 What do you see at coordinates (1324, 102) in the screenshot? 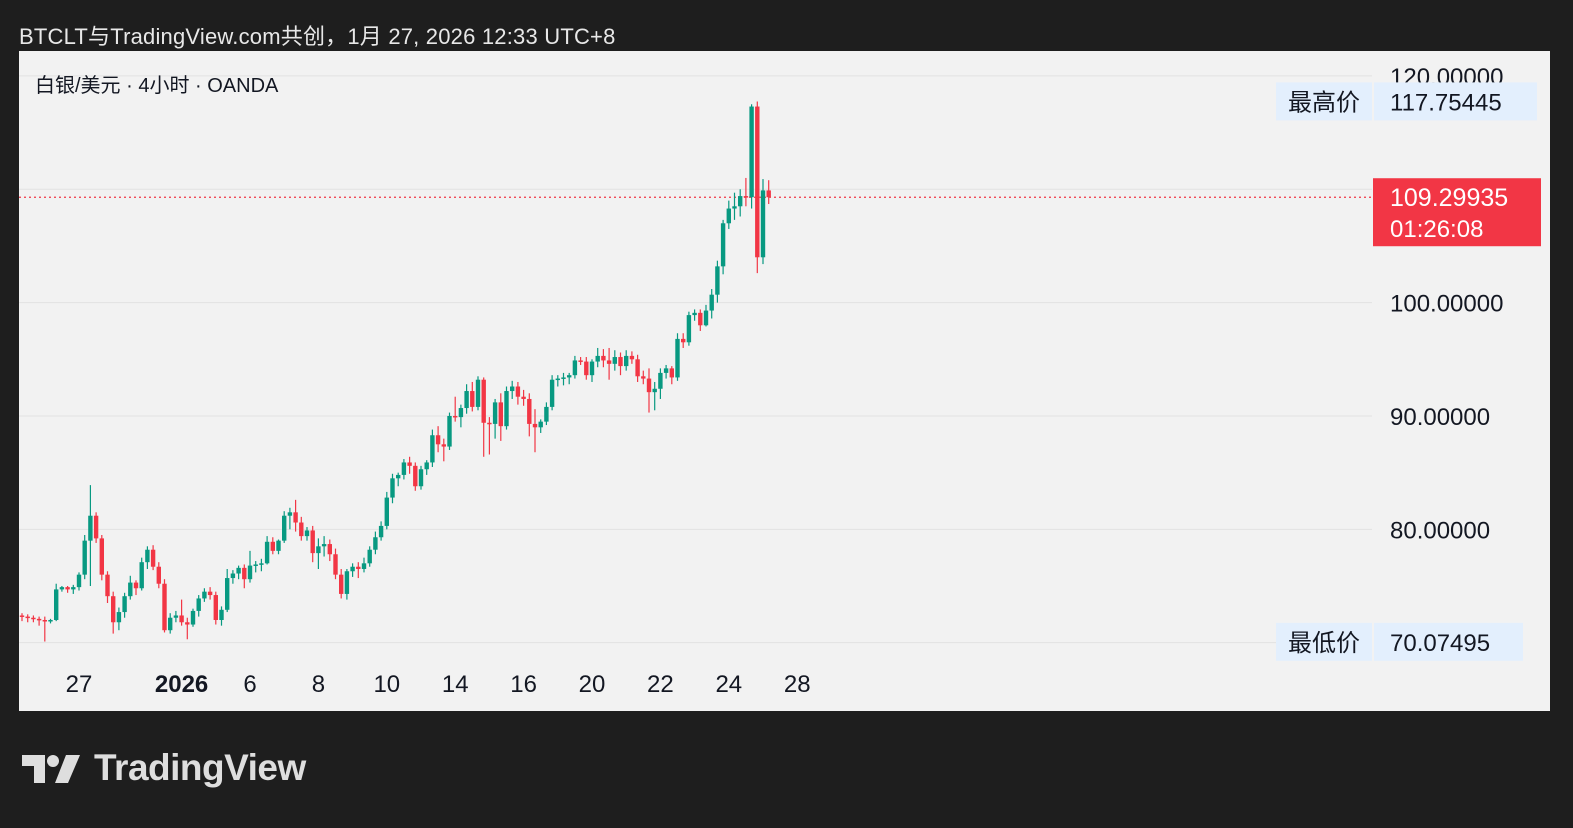
I see `high-marker-label: 最高价` at bounding box center [1324, 102].